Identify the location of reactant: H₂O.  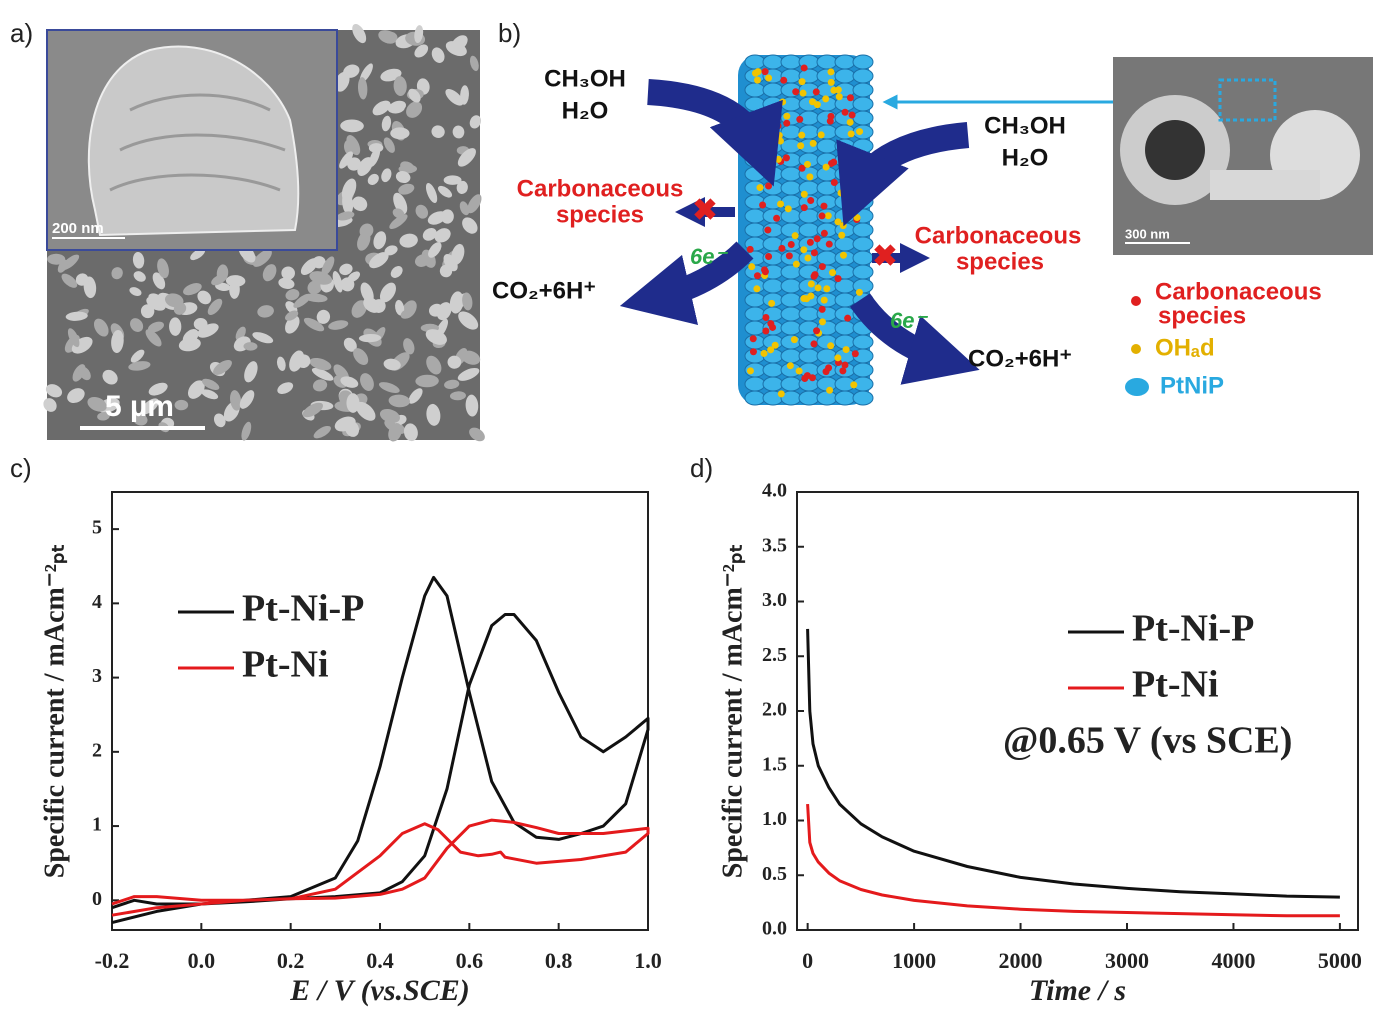
(585, 110).